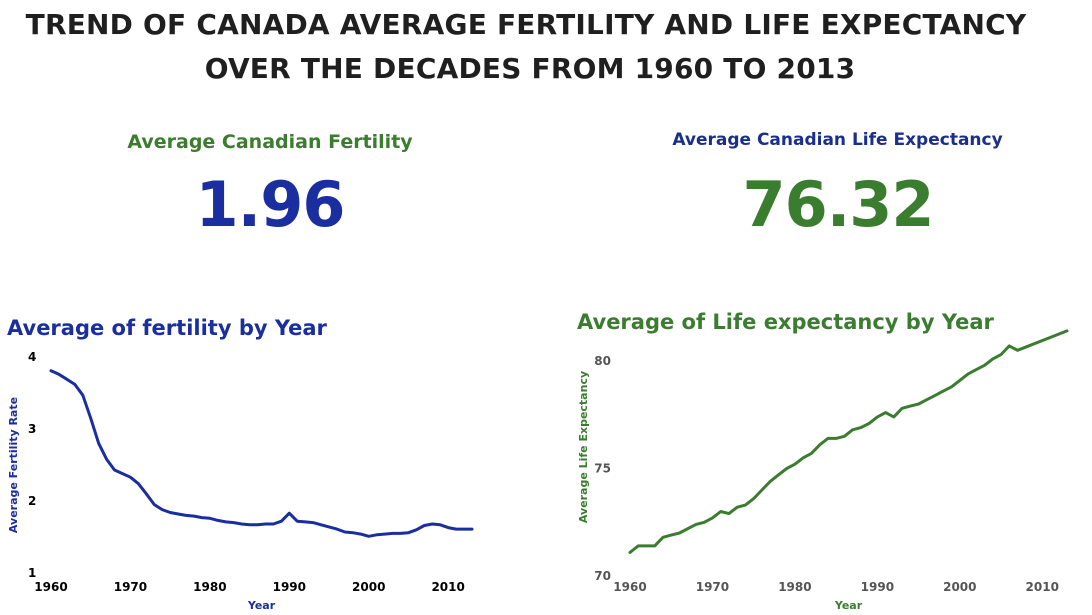  Describe the element at coordinates (838, 204) in the screenshot. I see `life-expectancy-kpi-value: 76.32` at that location.